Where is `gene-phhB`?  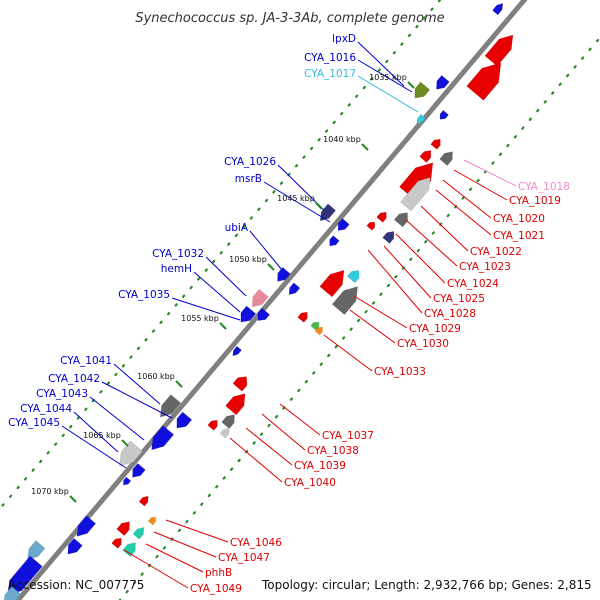
gene-phhB is located at coordinates (131, 548).